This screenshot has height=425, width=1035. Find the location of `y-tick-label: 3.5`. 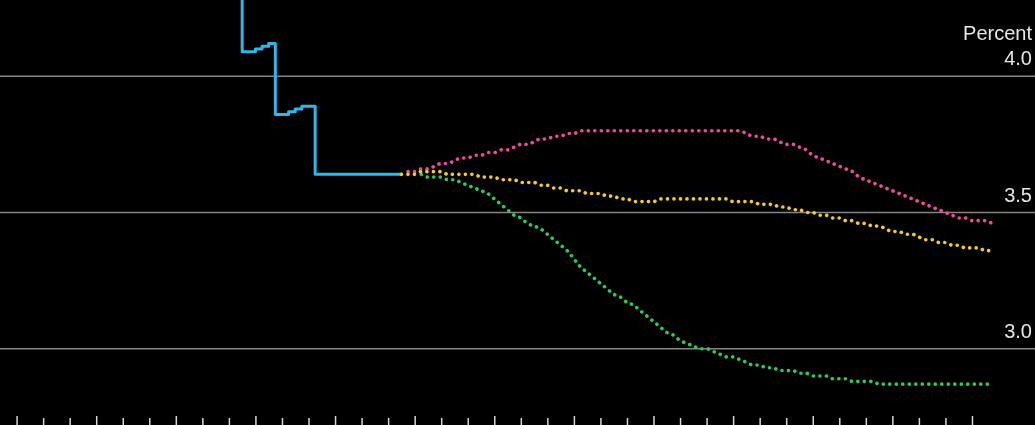

y-tick-label: 3.5 is located at coordinates (1018, 194).